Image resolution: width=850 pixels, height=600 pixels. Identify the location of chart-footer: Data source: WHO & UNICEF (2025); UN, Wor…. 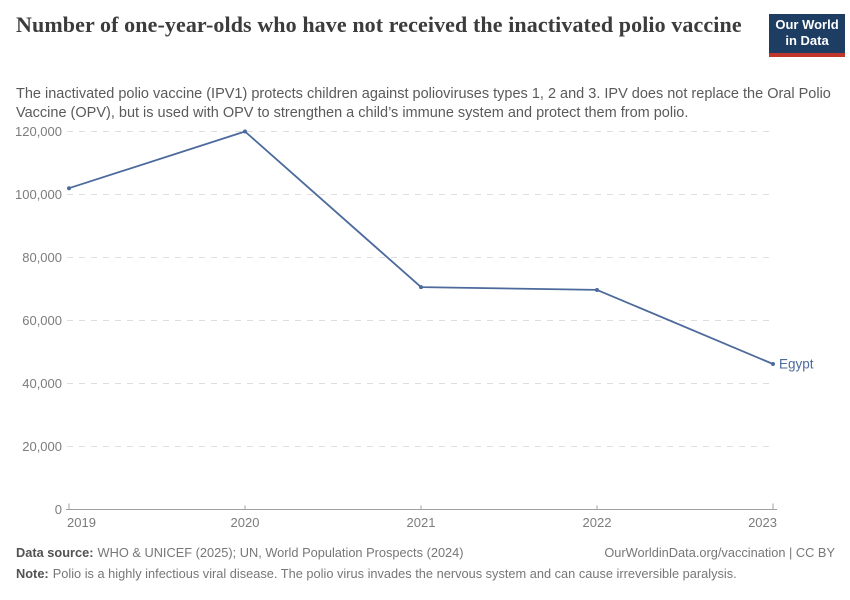
(425, 563).